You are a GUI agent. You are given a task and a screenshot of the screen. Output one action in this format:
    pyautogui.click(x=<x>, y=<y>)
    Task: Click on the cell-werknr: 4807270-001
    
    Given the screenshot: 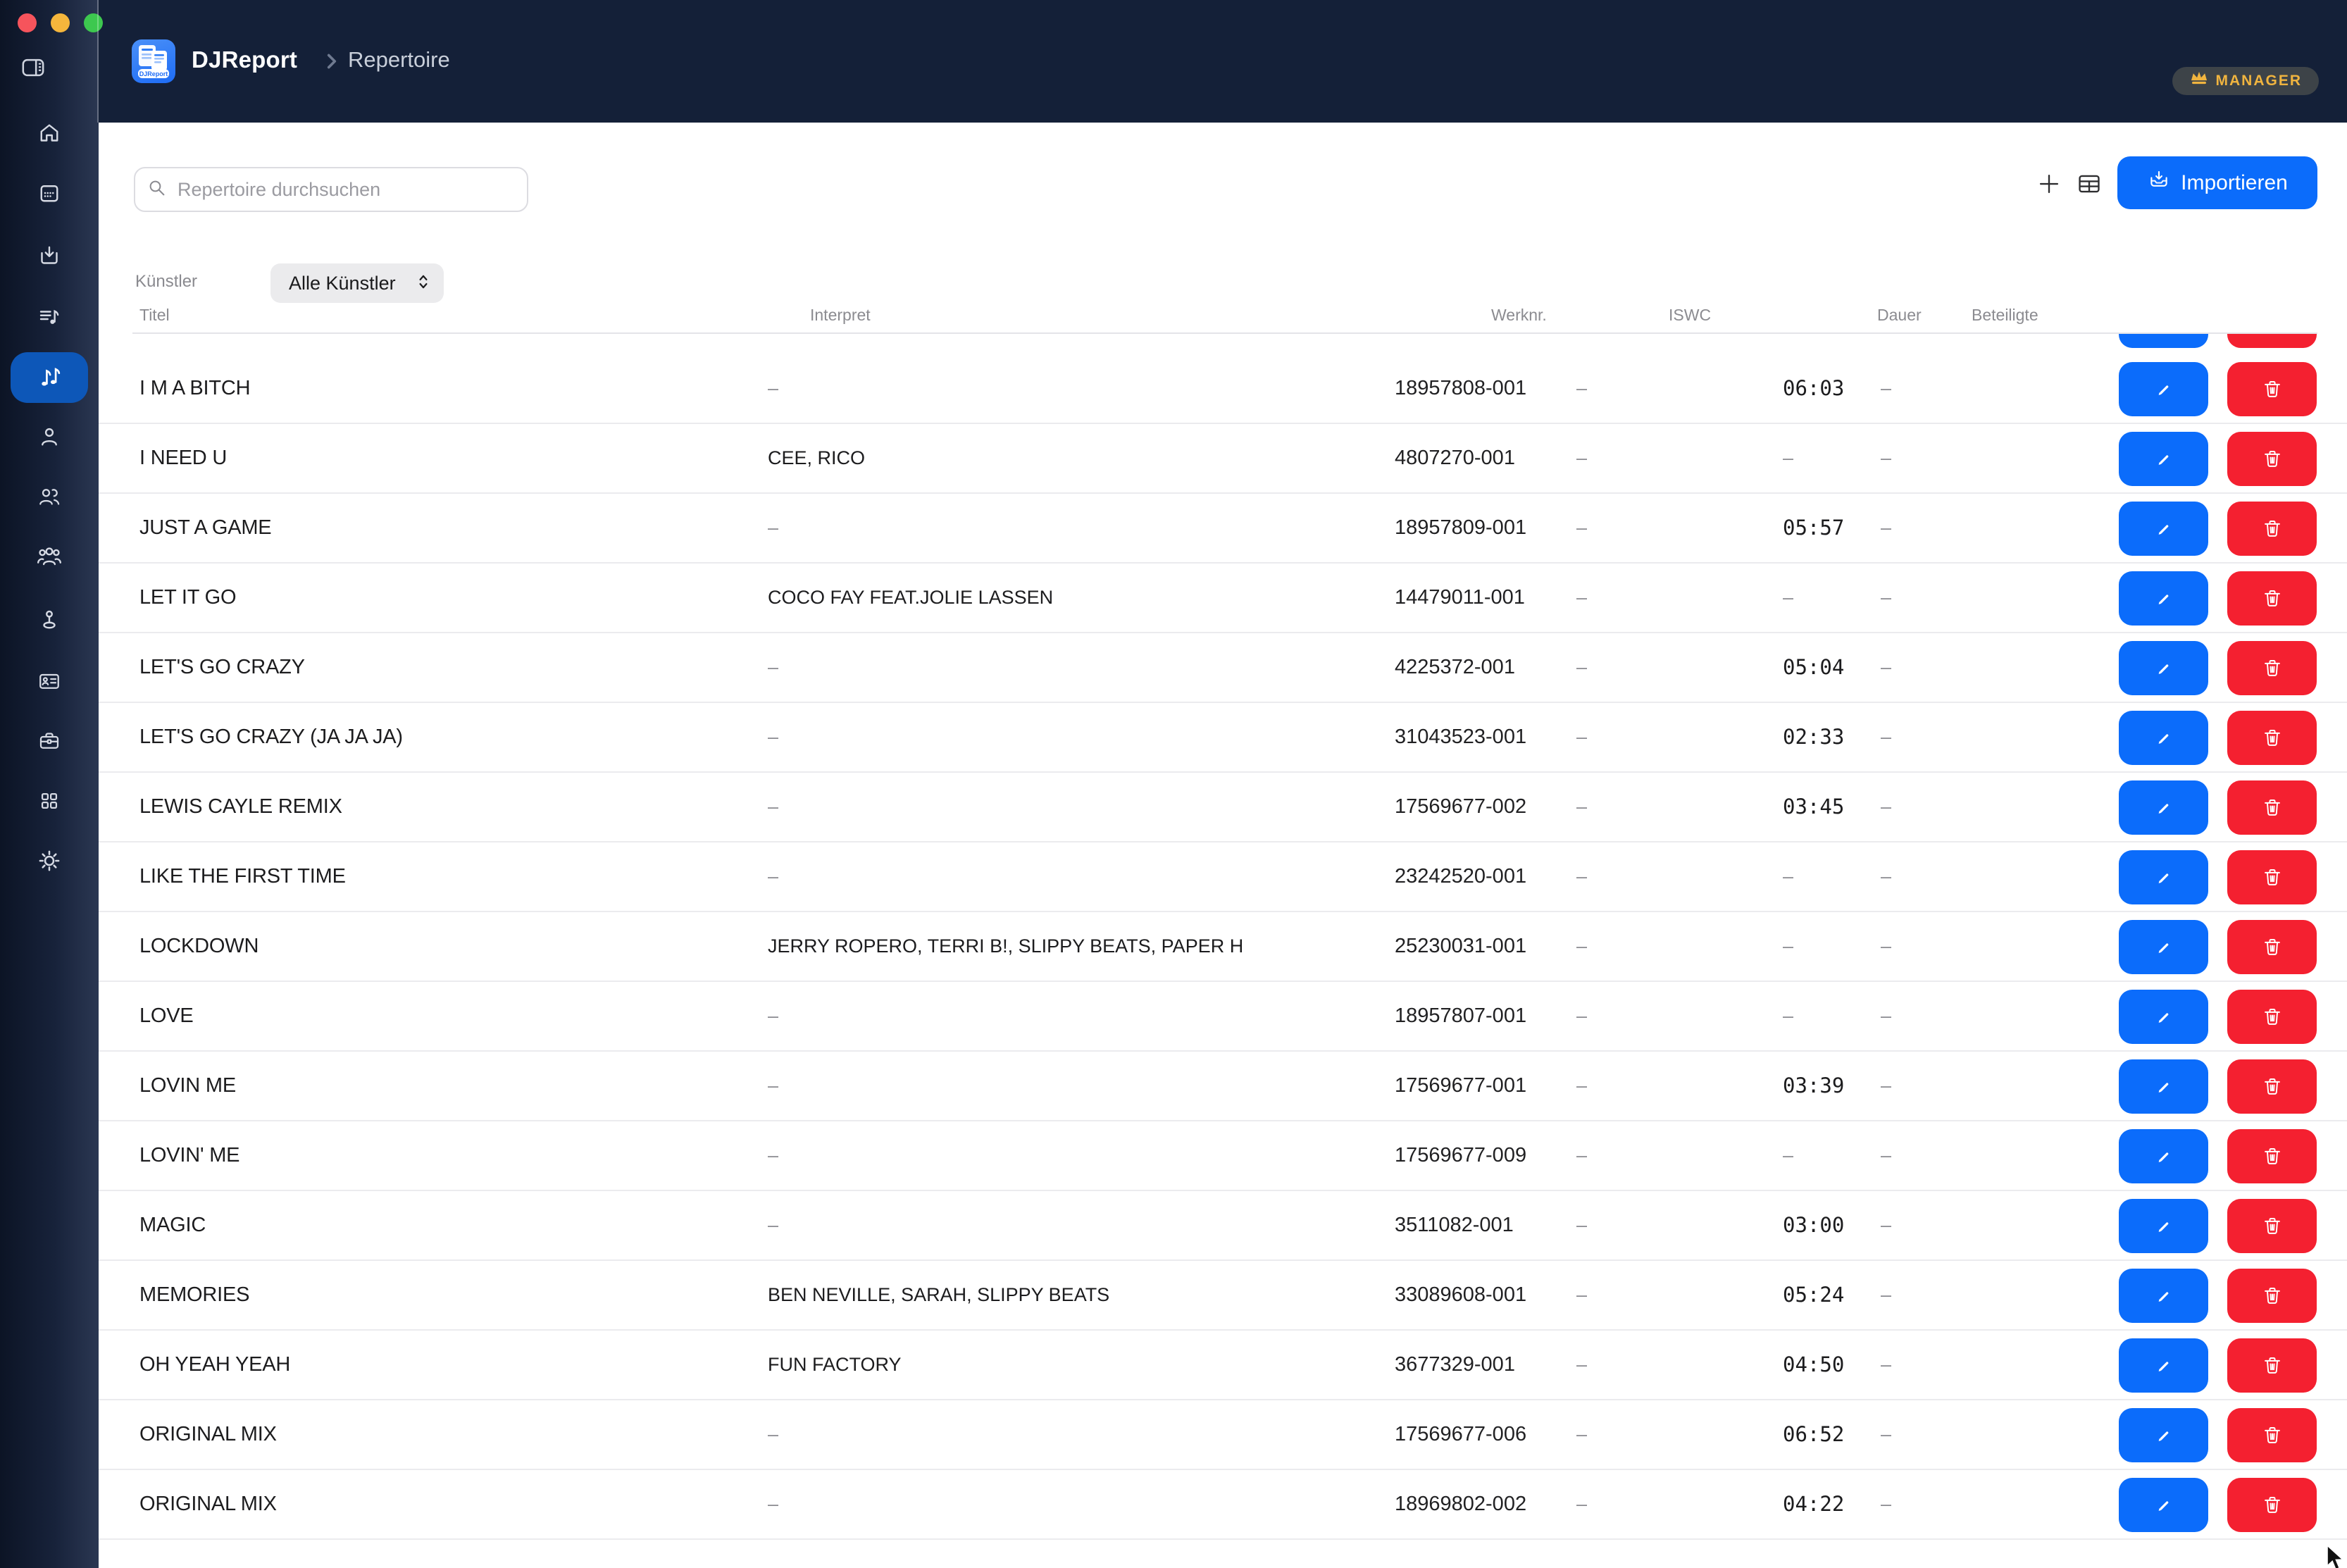 What is the action you would take?
    pyautogui.click(x=1455, y=458)
    